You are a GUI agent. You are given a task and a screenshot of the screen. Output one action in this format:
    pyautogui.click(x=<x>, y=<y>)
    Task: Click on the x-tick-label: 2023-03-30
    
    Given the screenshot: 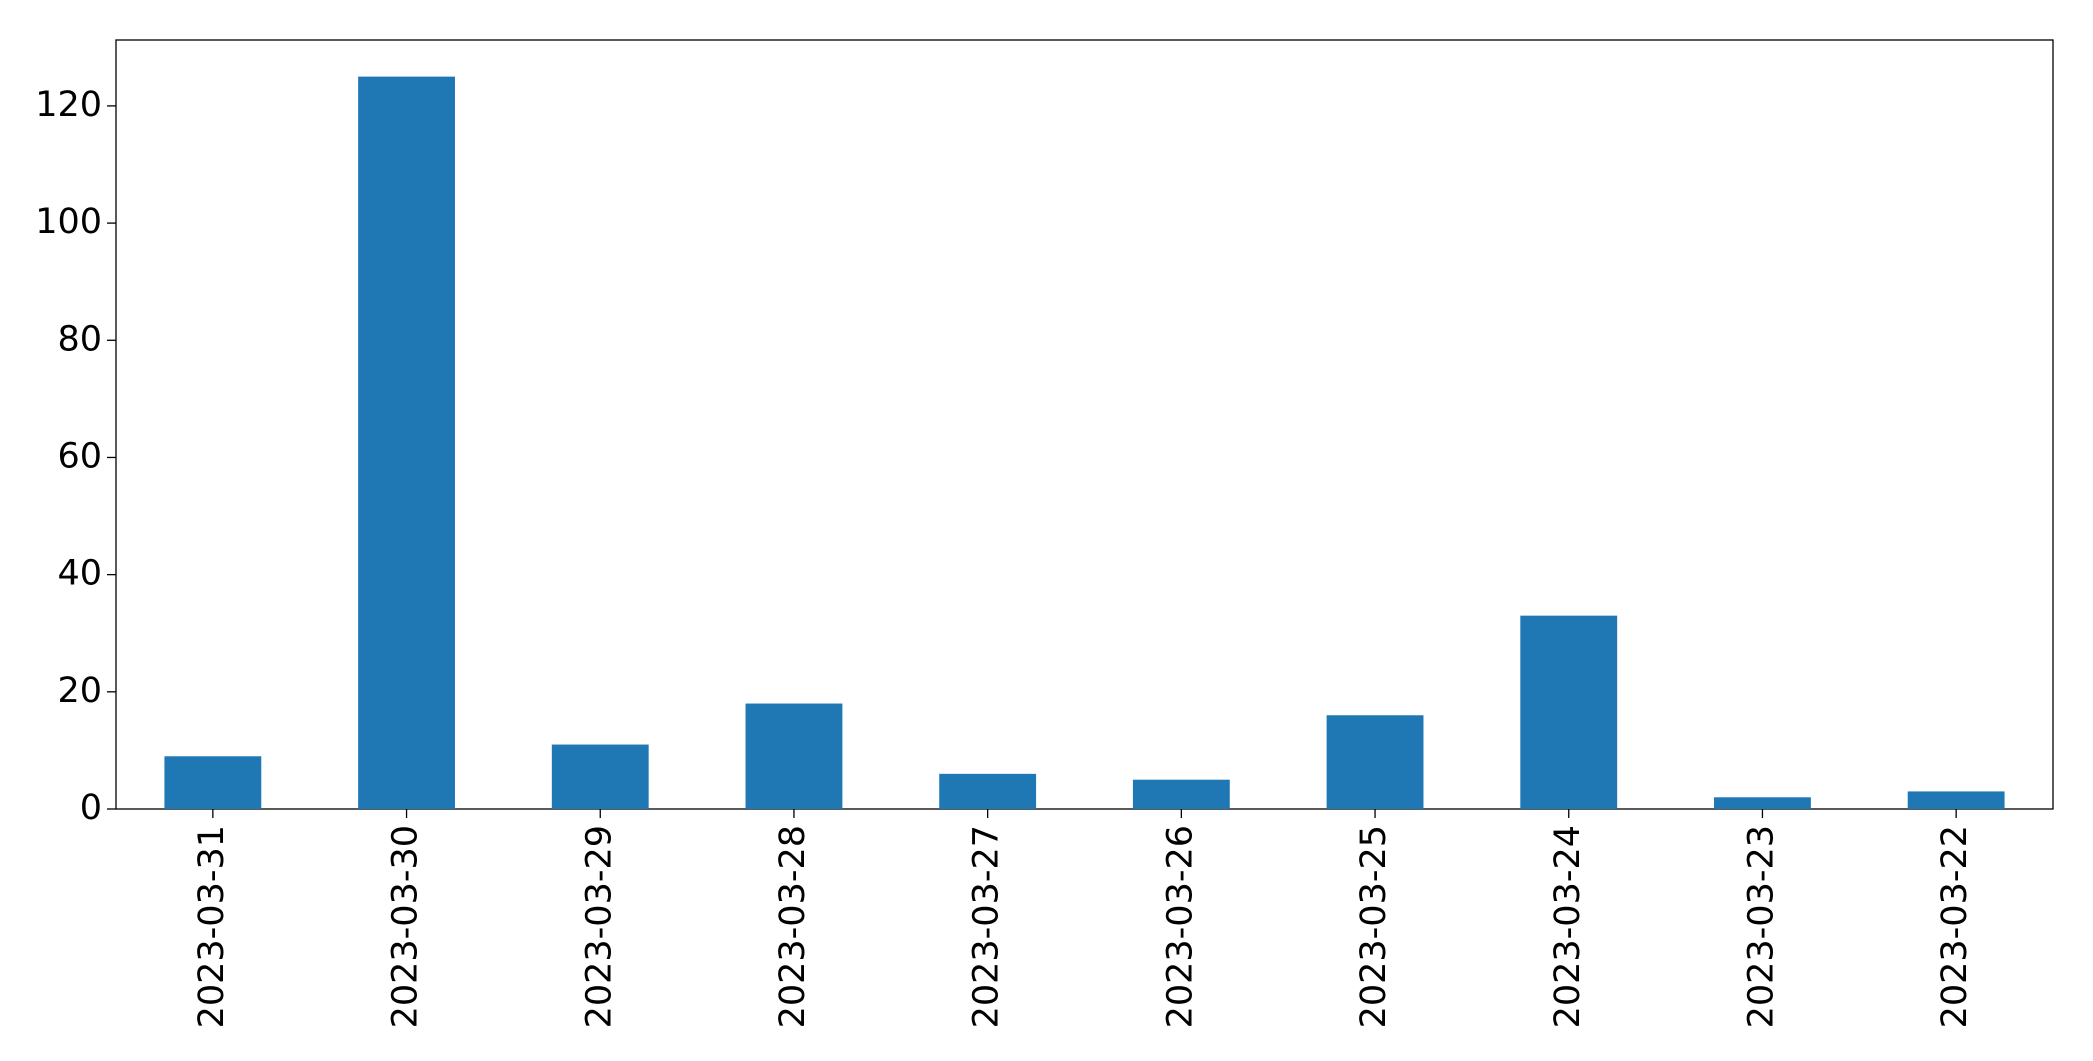 What is the action you would take?
    pyautogui.click(x=406, y=926)
    